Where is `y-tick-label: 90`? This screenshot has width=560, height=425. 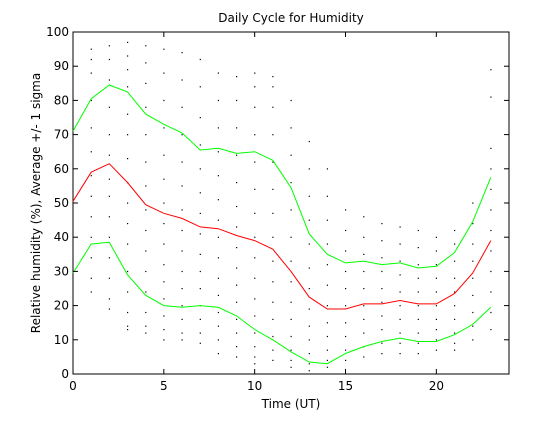 y-tick-label: 90 is located at coordinates (61, 66).